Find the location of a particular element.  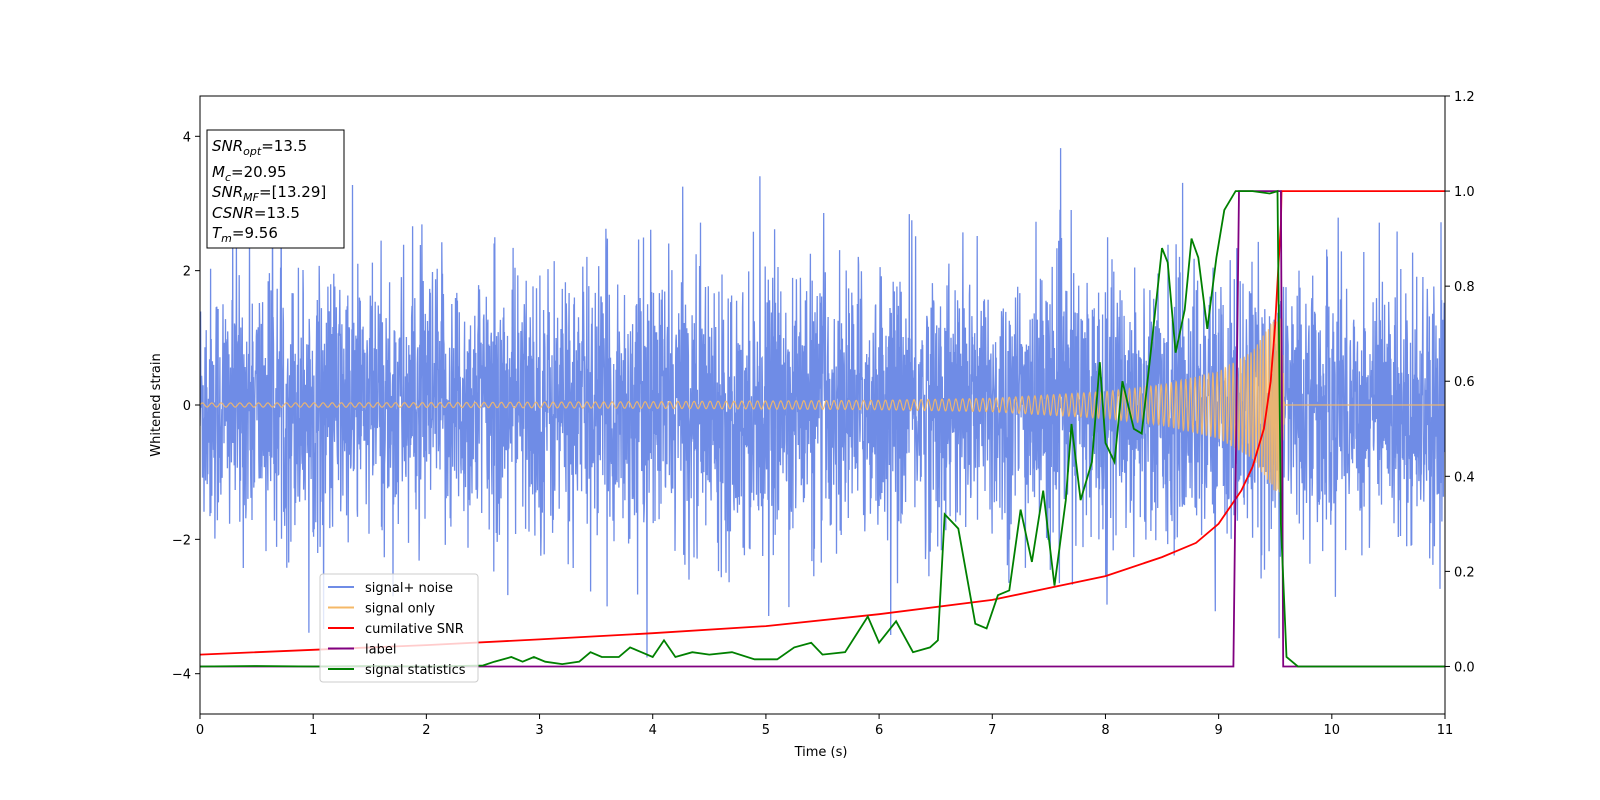

stats-box-frame is located at coordinates (275, 189).